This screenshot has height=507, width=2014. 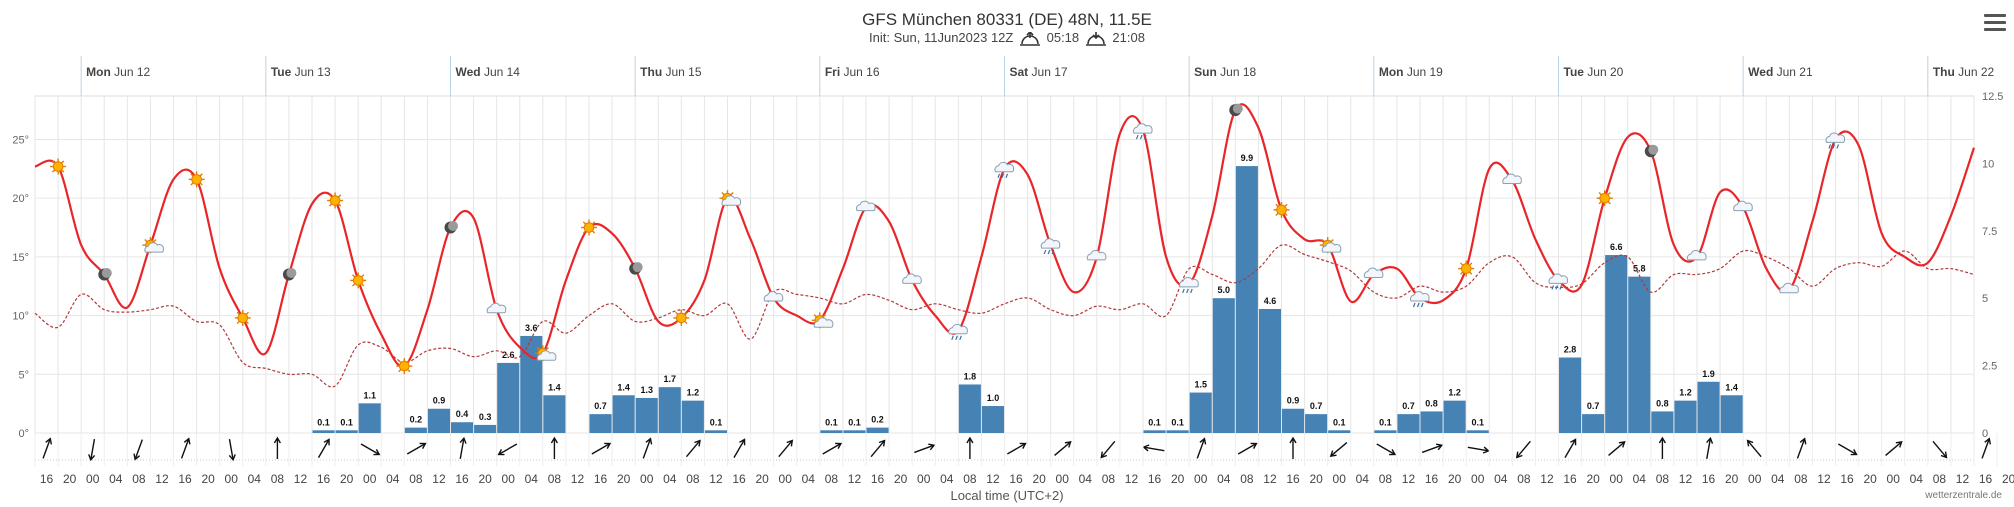 I want to click on y-right-tick-label: 10, so click(x=1988, y=164).